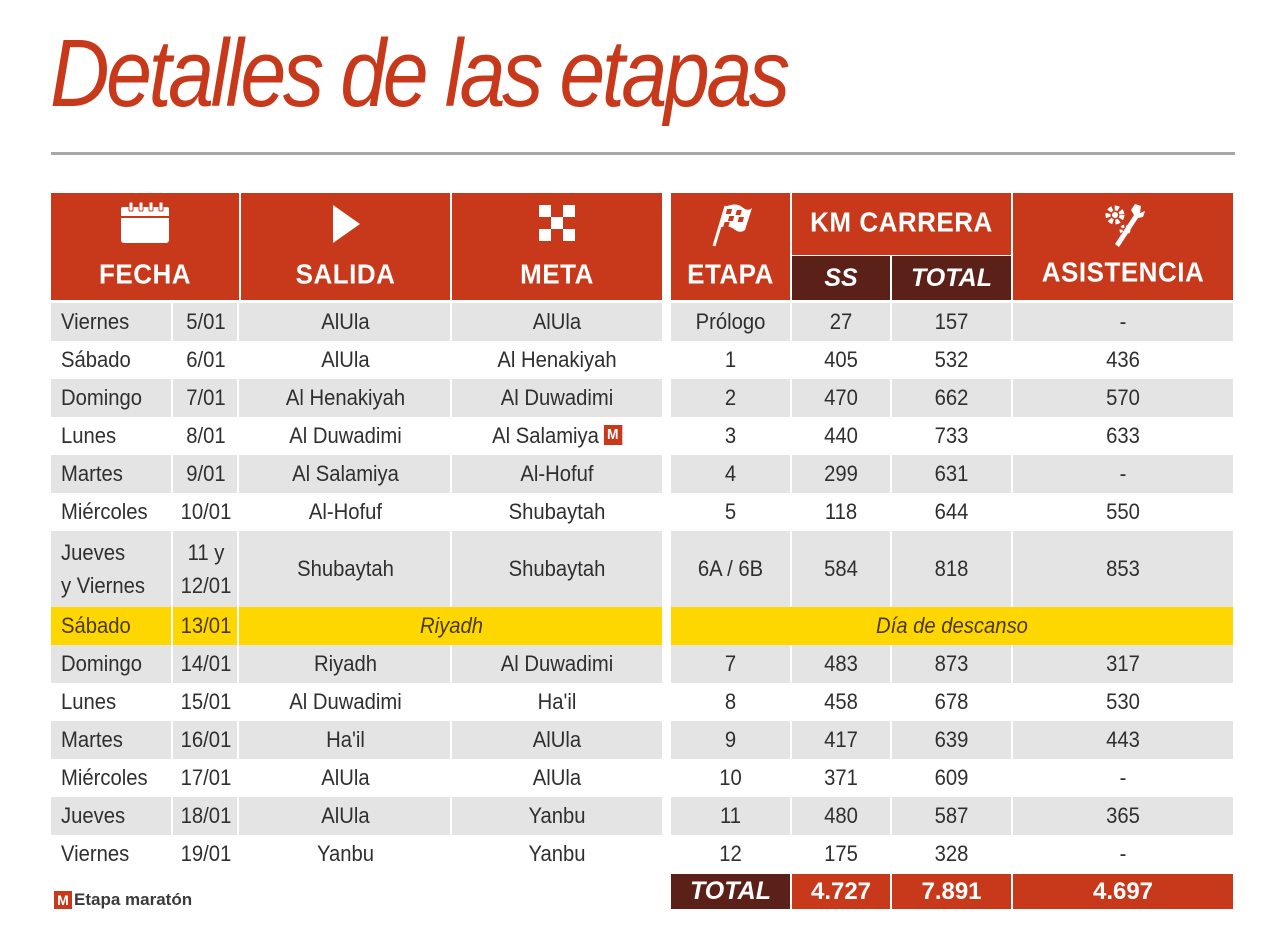 The image size is (1280, 935). Describe the element at coordinates (96, 625) in the screenshot. I see `day-cell: Sábado` at that location.